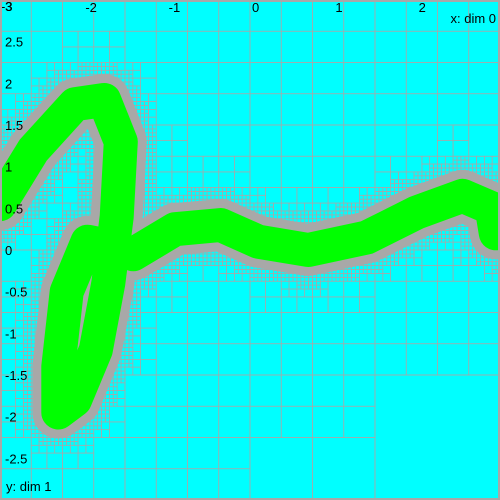 This screenshot has width=500, height=500. I want to click on y-tick-label: 1, so click(8, 167).